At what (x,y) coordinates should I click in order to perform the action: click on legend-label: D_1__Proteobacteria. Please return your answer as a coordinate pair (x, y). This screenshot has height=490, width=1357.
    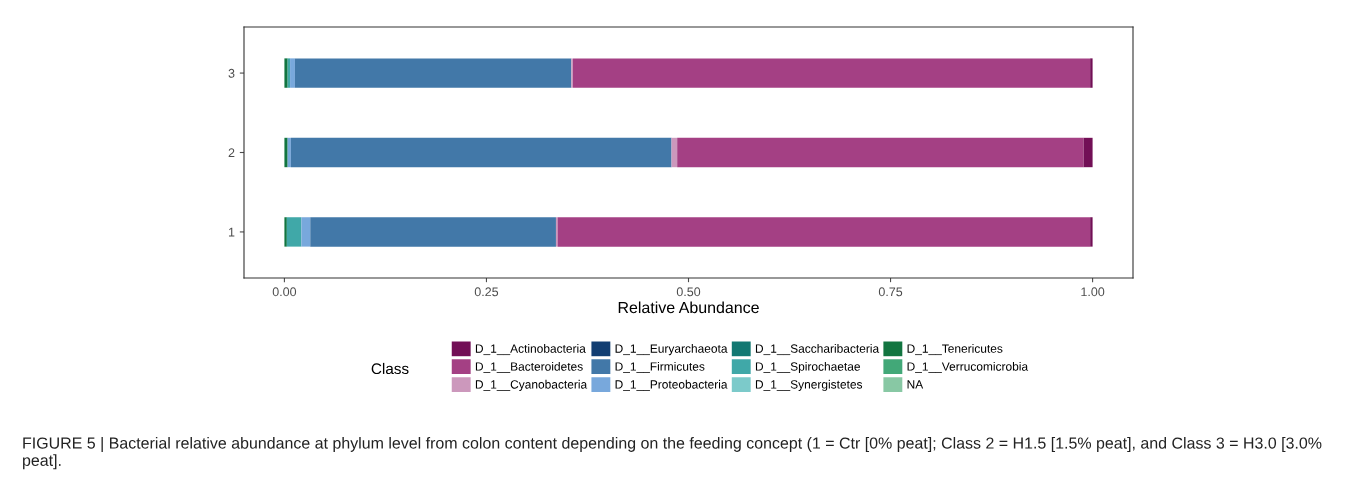
    Looking at the image, I should click on (671, 385).